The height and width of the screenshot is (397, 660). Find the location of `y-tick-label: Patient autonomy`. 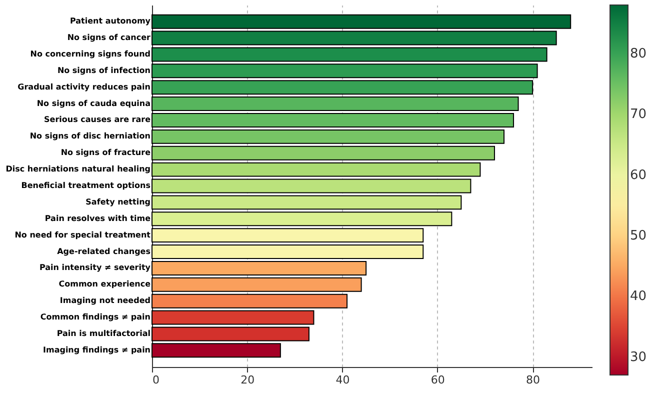

y-tick-label: Patient autonomy is located at coordinates (111, 21).